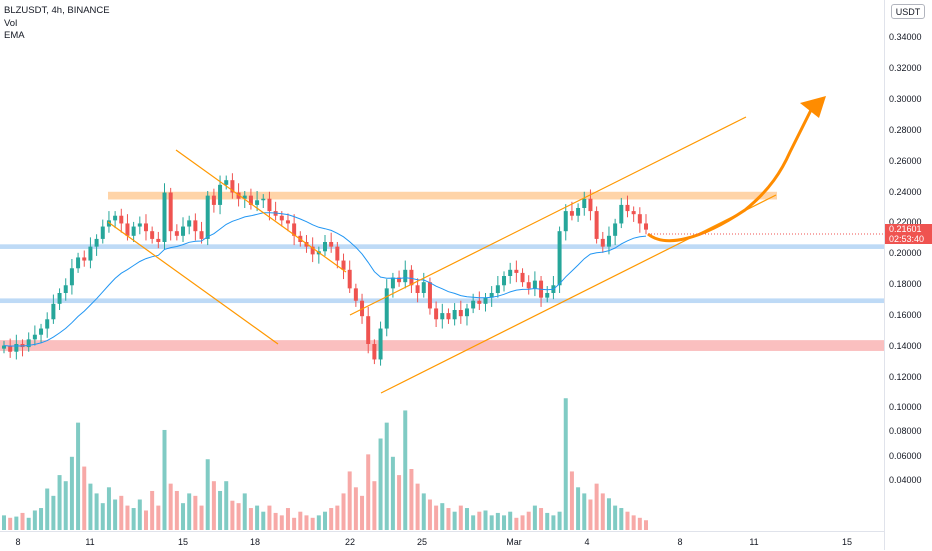 This screenshot has height=551, width=932. Describe the element at coordinates (905, 129) in the screenshot. I see `y-tick: 0.28000` at that location.